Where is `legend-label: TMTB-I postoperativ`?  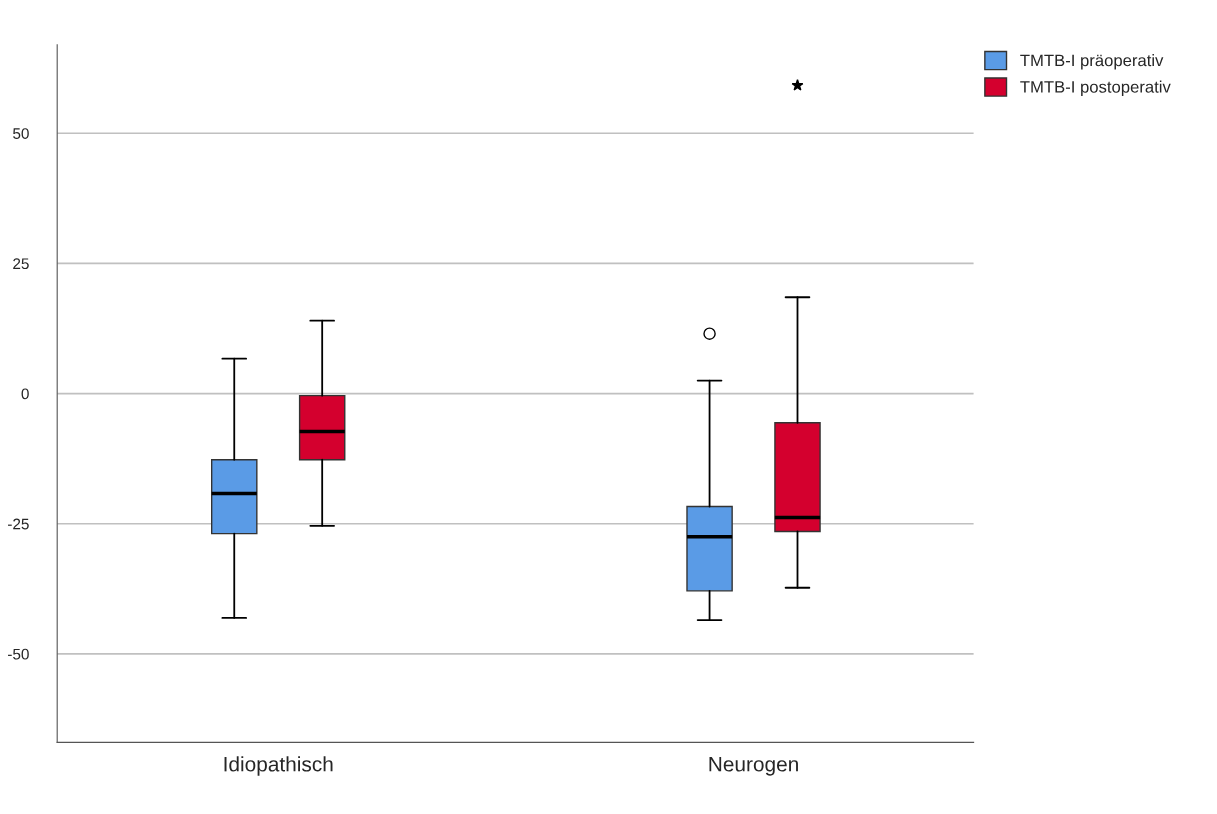 legend-label: TMTB-I postoperativ is located at coordinates (1095, 88).